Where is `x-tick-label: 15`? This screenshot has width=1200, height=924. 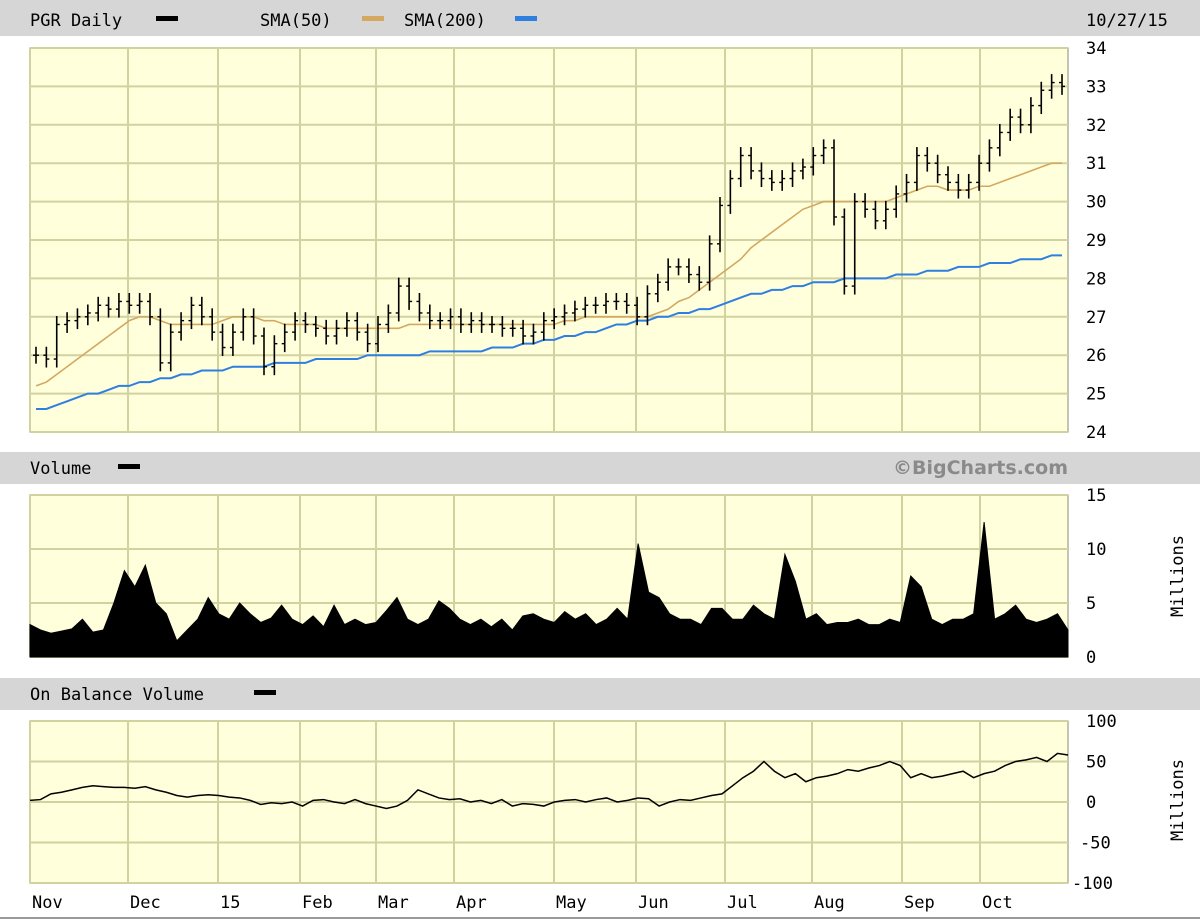
x-tick-label: 15 is located at coordinates (230, 903).